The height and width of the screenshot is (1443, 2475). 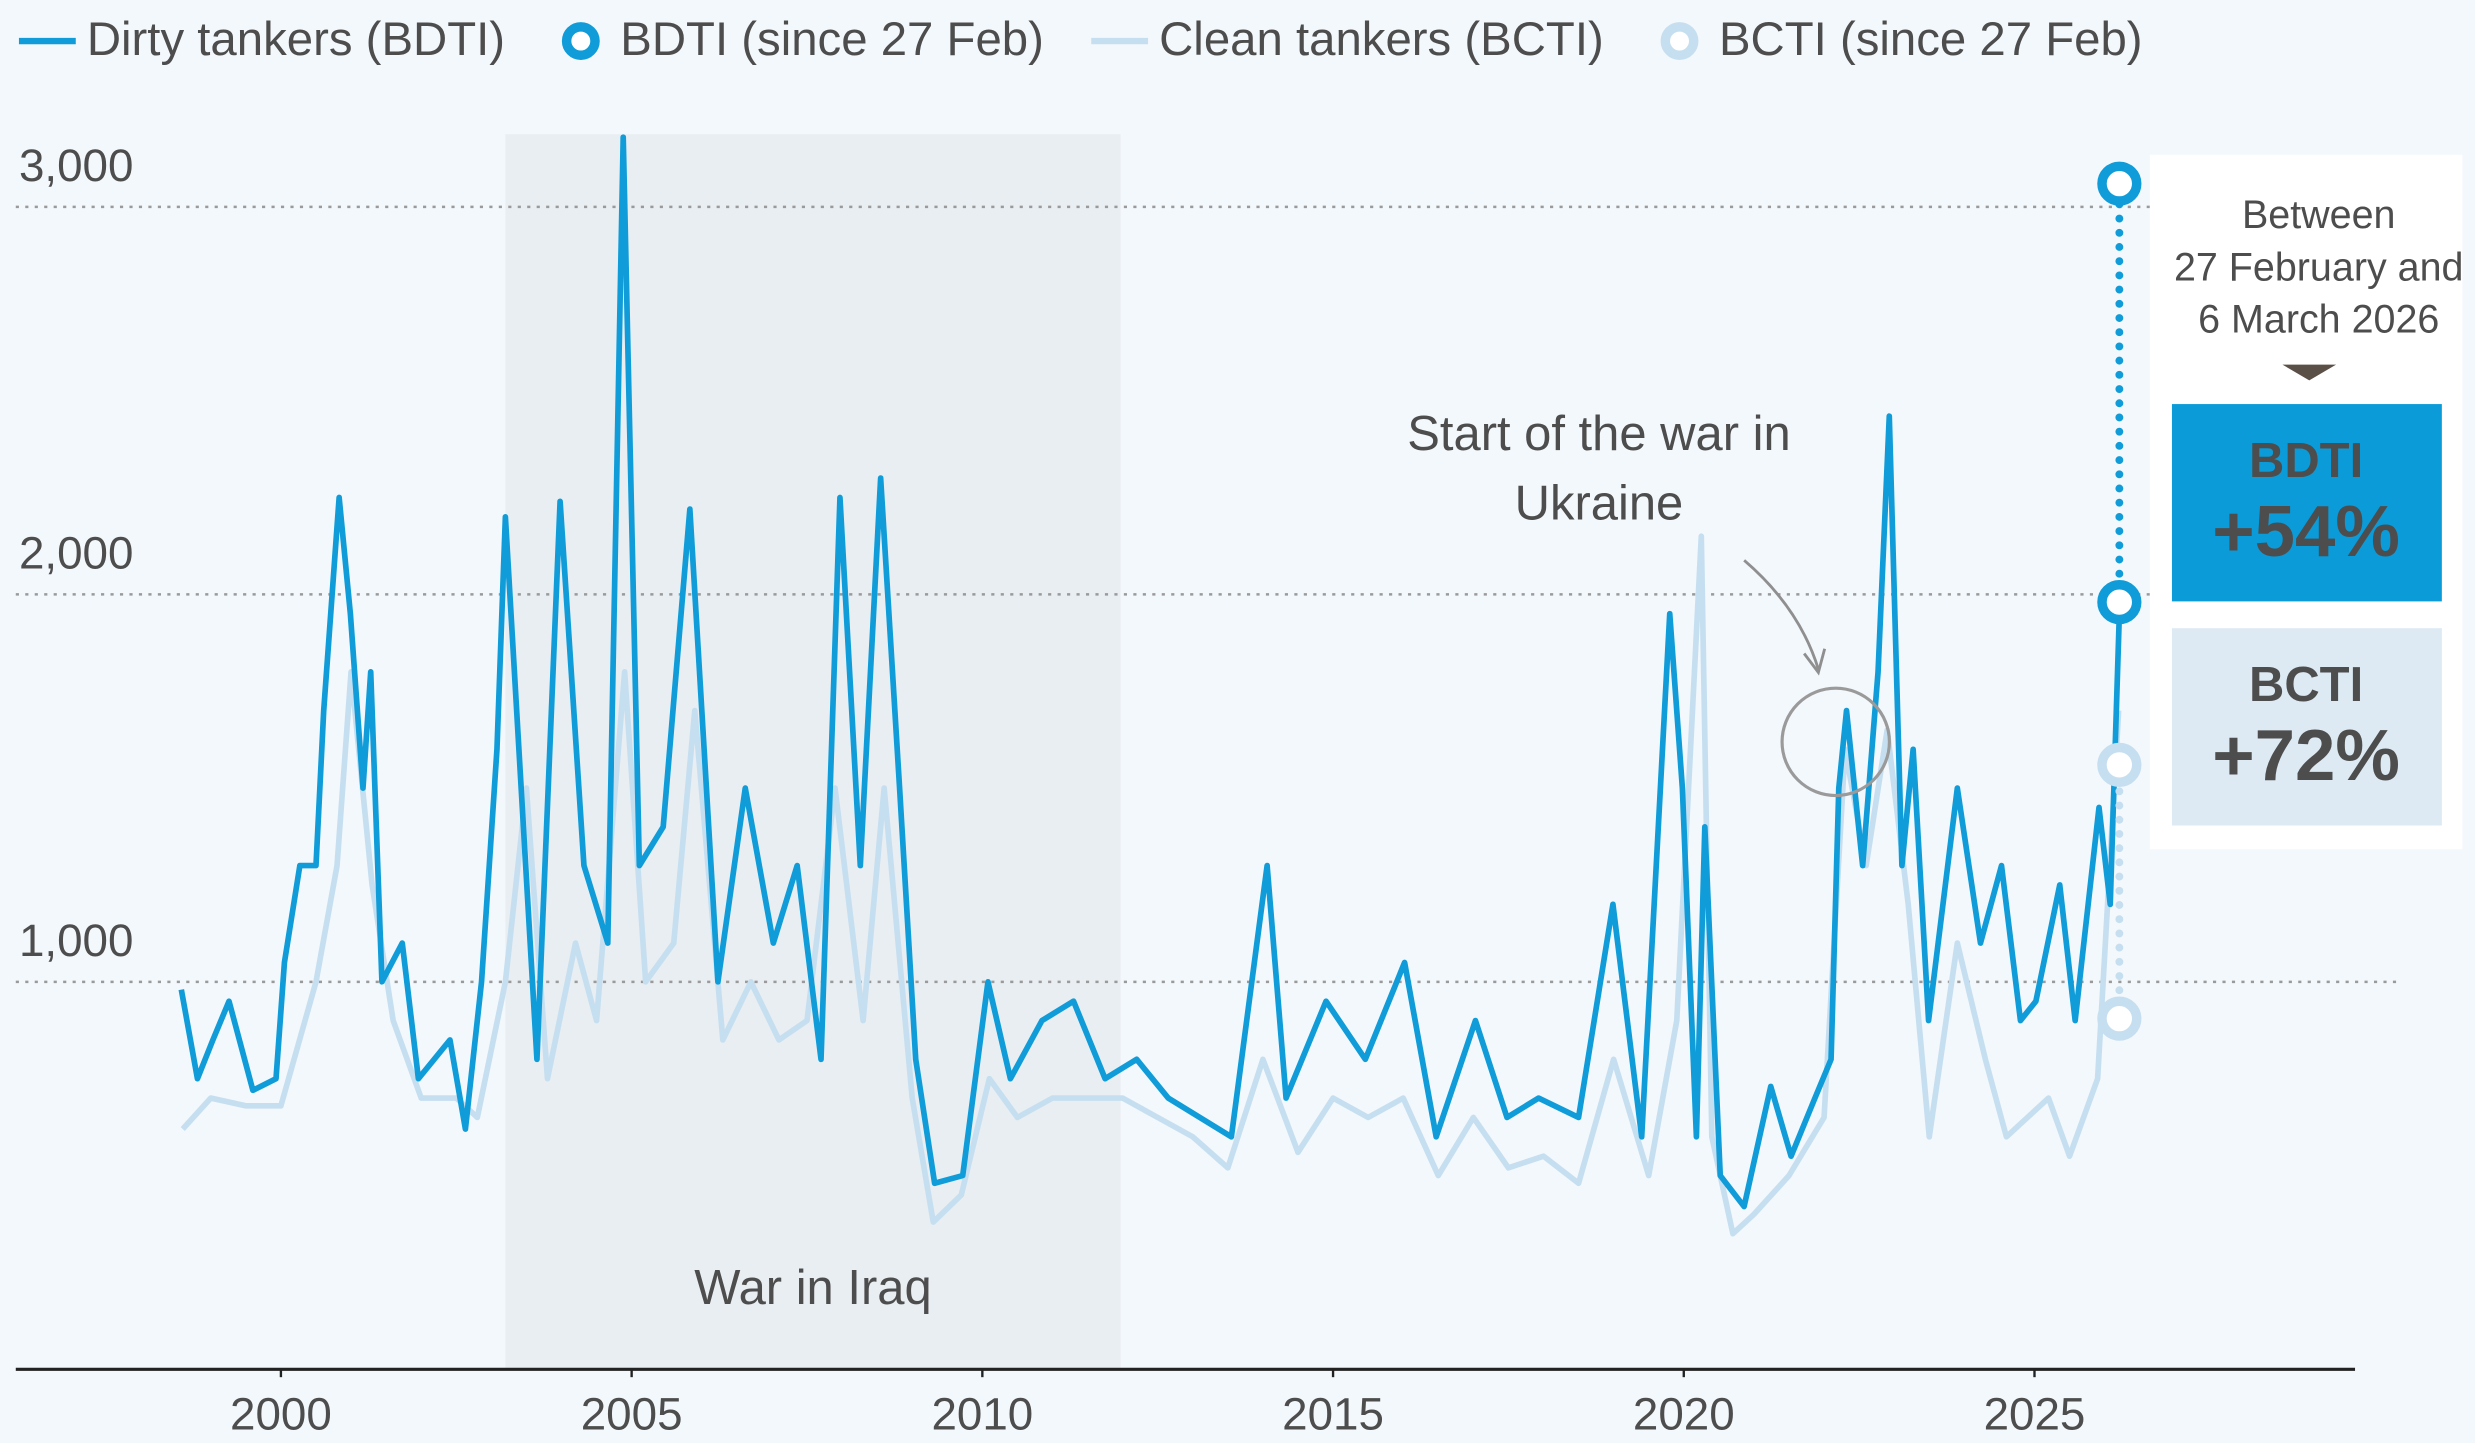 What do you see at coordinates (2319, 267) in the screenshot?
I see `panel-title: 27 February and` at bounding box center [2319, 267].